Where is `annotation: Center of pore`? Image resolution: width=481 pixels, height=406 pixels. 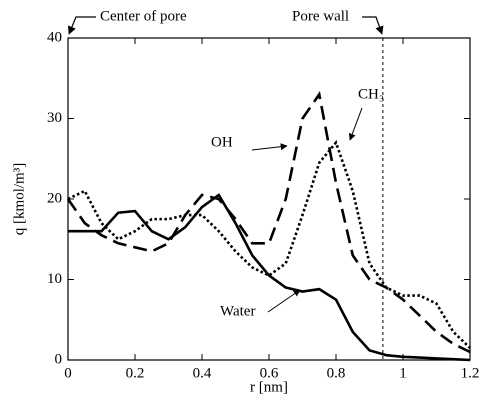 annotation: Center of pore is located at coordinates (143, 16).